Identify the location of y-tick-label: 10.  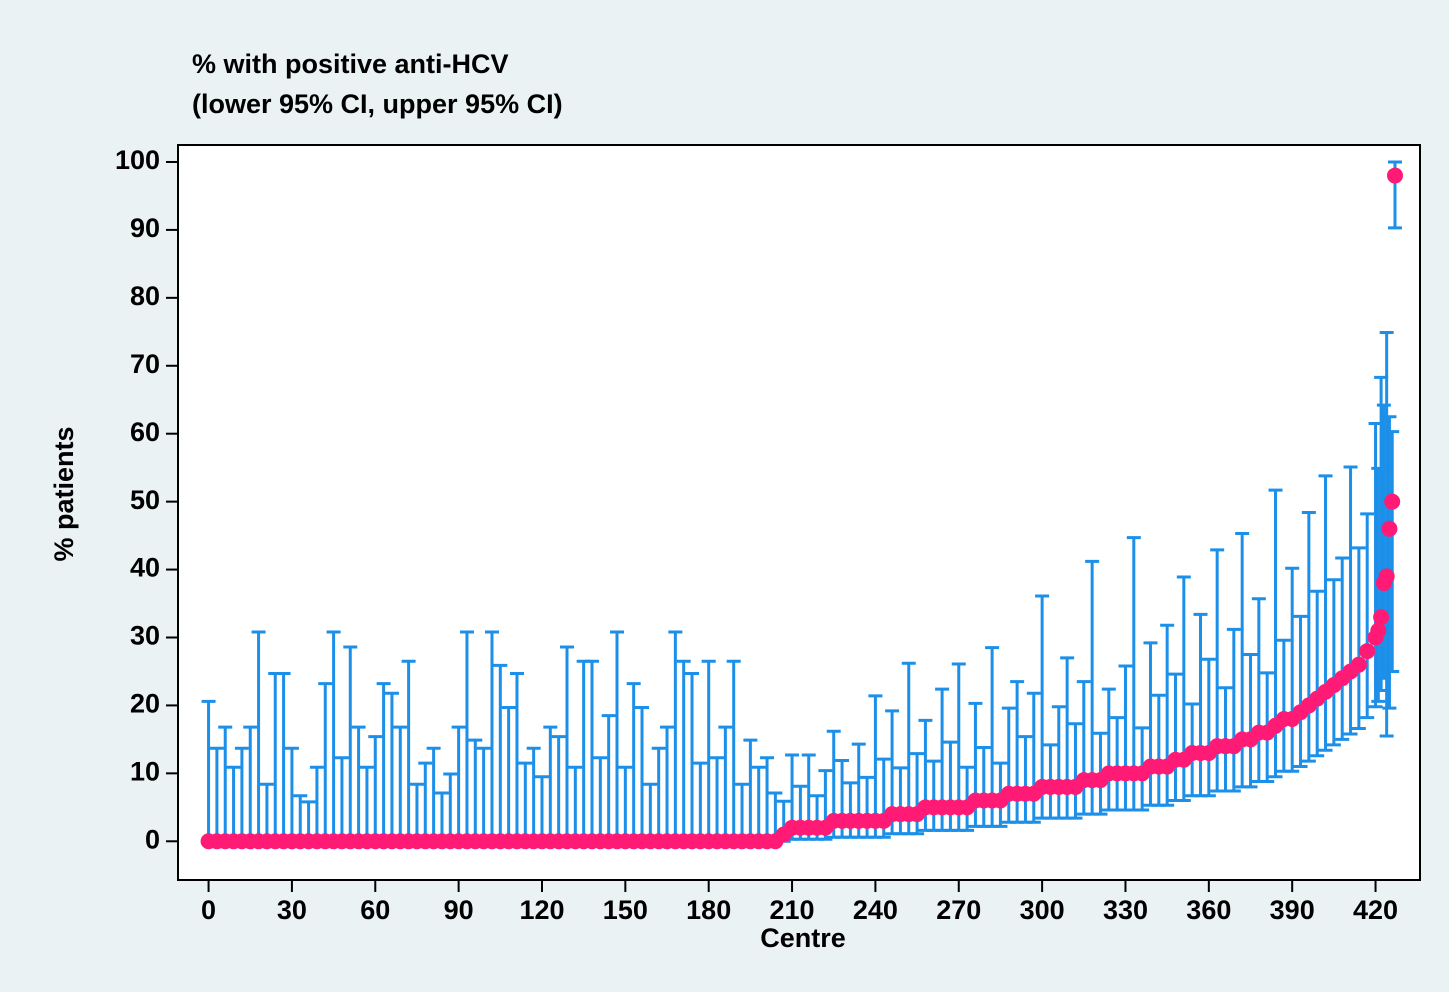
(145, 771).